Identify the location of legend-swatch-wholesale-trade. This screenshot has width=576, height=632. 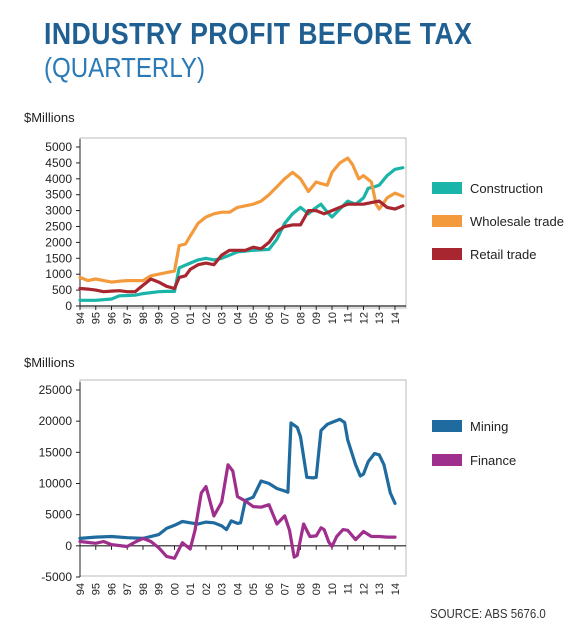
(447, 221).